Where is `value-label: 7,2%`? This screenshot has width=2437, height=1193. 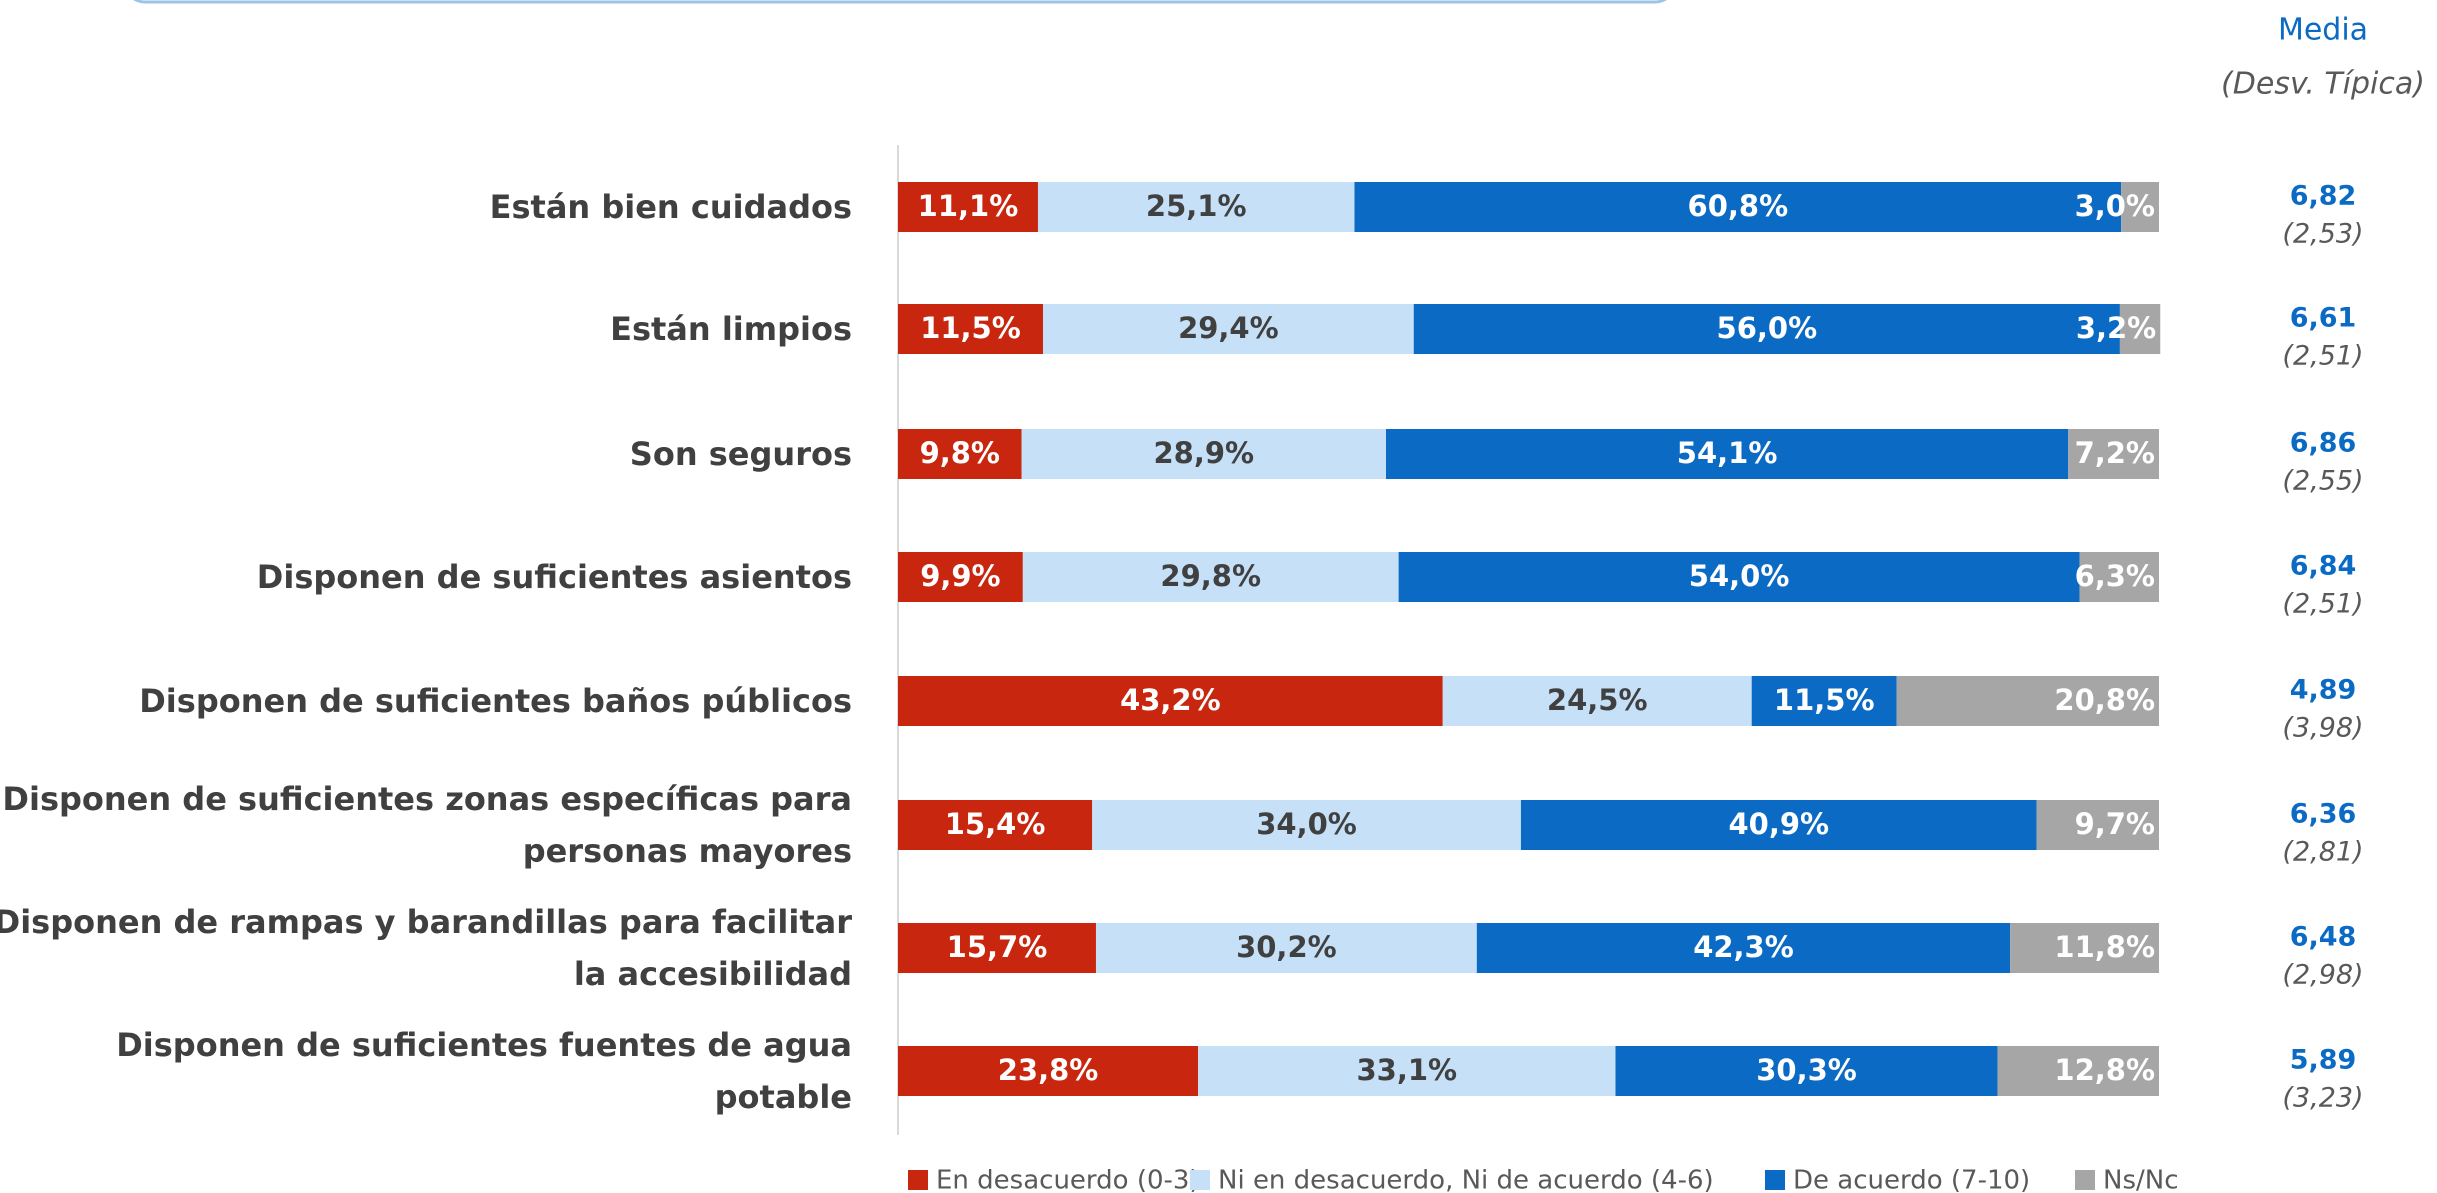
value-label: 7,2% is located at coordinates (2115, 453).